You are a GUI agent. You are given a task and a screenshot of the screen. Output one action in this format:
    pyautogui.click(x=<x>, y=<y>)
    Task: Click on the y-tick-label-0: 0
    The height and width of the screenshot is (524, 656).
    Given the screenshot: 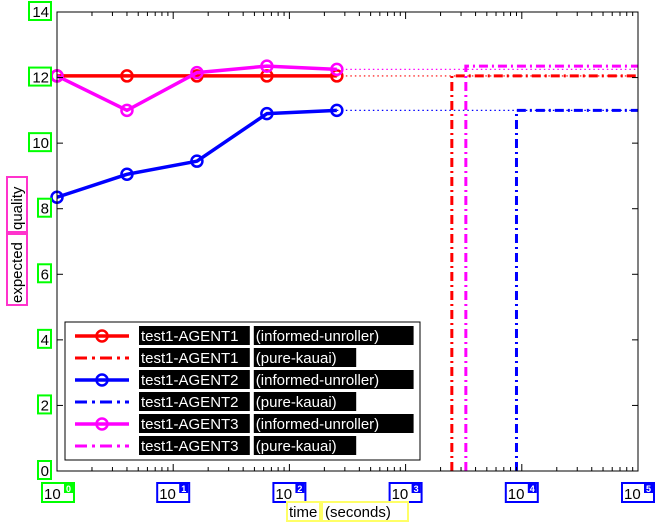 What is the action you would take?
    pyautogui.click(x=45, y=471)
    